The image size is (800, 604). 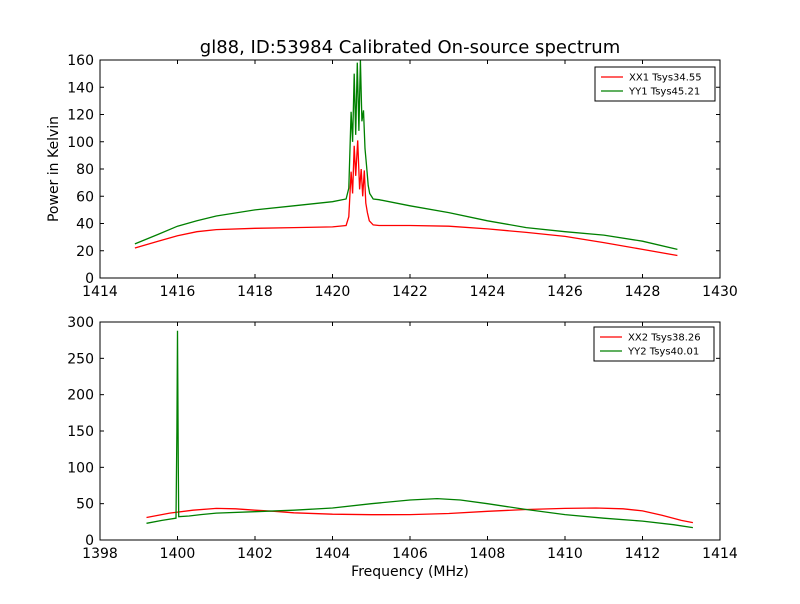 What do you see at coordinates (80, 396) in the screenshot?
I see `y-tick-label: 200` at bounding box center [80, 396].